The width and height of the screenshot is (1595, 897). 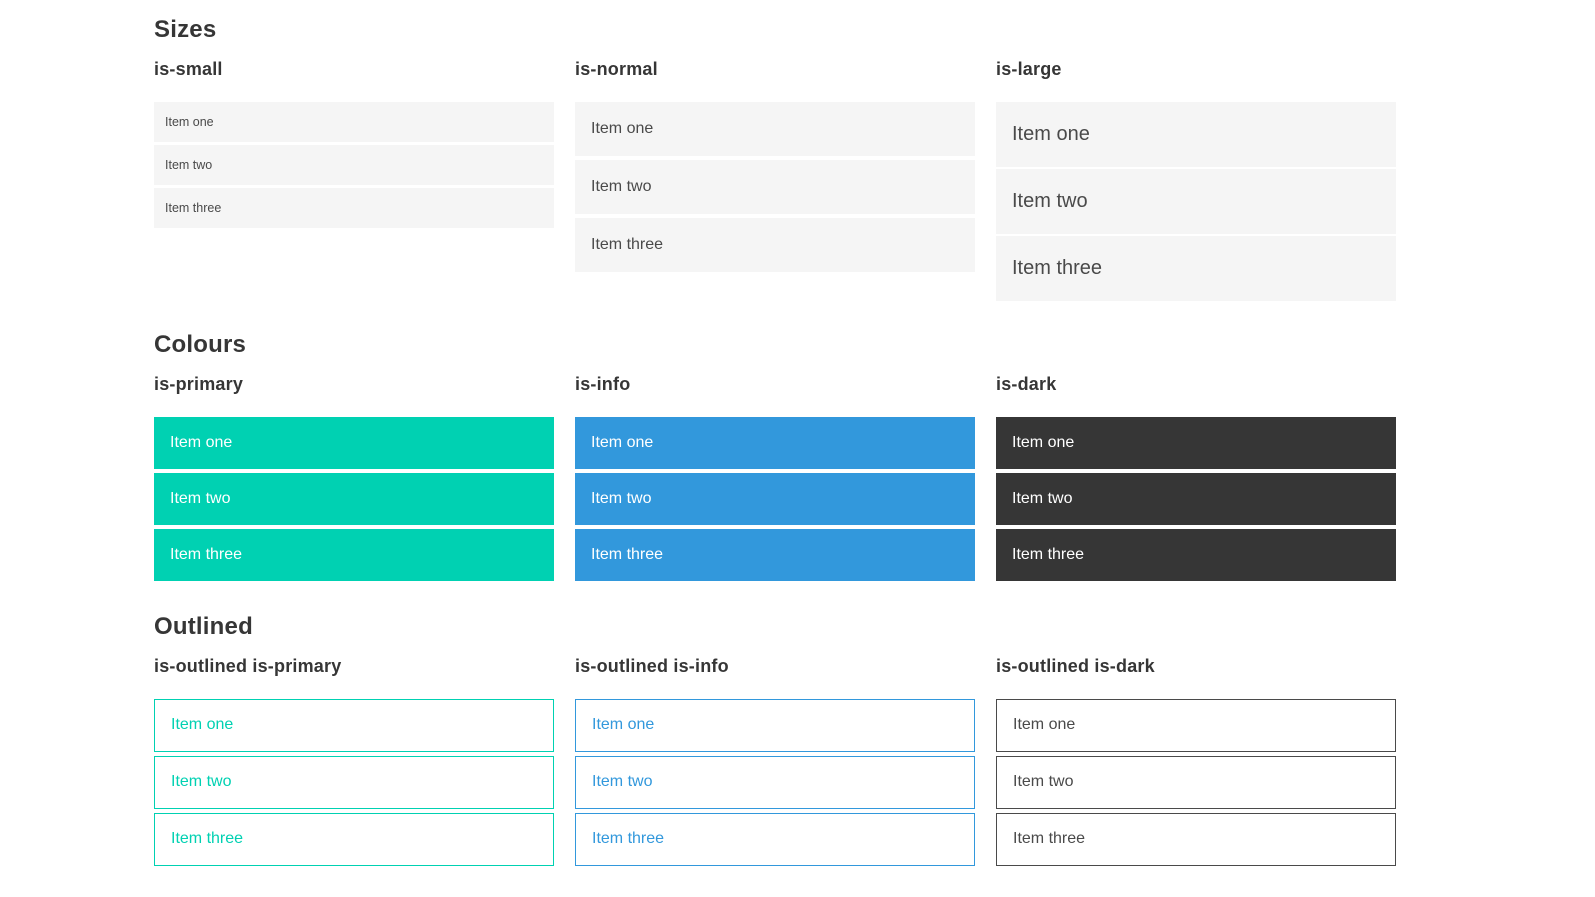 What do you see at coordinates (248, 666) in the screenshot?
I see `group-label: is-outlined is-primary` at bounding box center [248, 666].